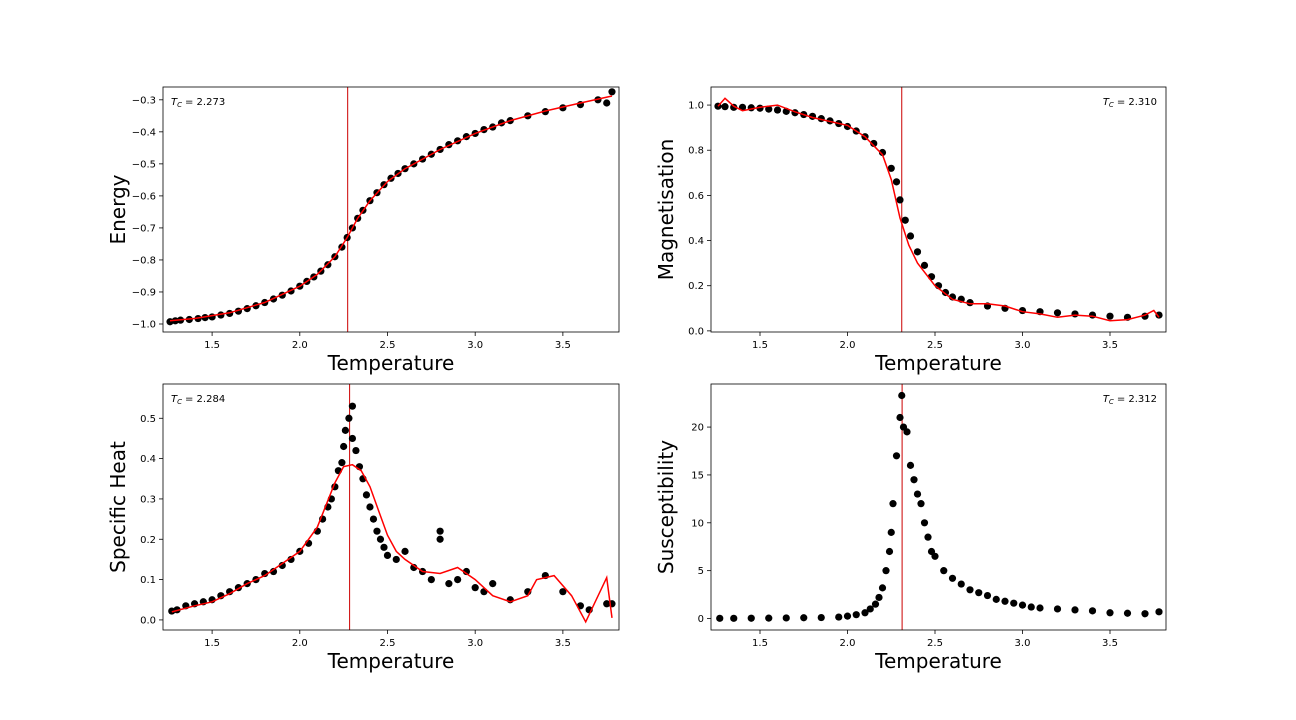 The width and height of the screenshot is (1296, 720). Describe the element at coordinates (148, 419) in the screenshot. I see `y-tick-label: 0.5` at that location.